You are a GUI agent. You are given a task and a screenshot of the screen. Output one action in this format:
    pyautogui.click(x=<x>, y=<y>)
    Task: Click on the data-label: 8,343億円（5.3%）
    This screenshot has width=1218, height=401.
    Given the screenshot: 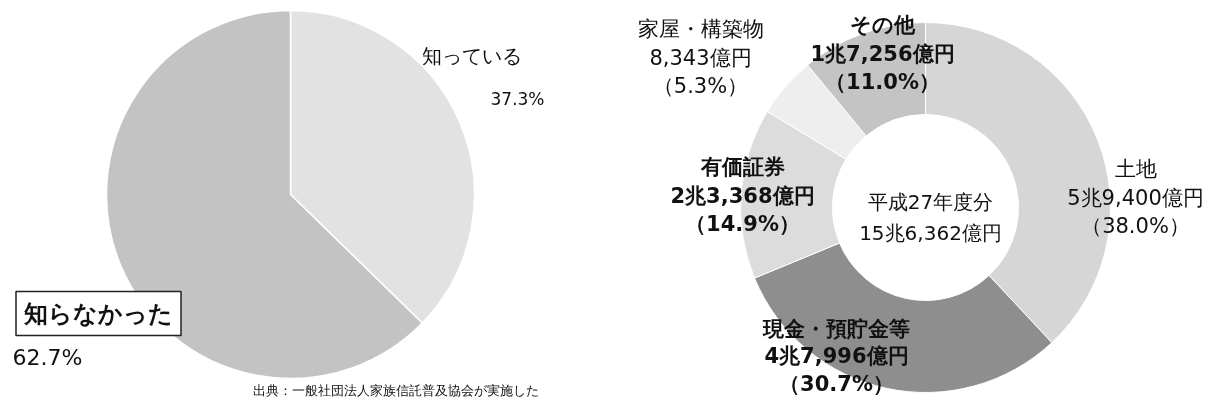 What is the action you would take?
    pyautogui.click(x=700, y=71)
    